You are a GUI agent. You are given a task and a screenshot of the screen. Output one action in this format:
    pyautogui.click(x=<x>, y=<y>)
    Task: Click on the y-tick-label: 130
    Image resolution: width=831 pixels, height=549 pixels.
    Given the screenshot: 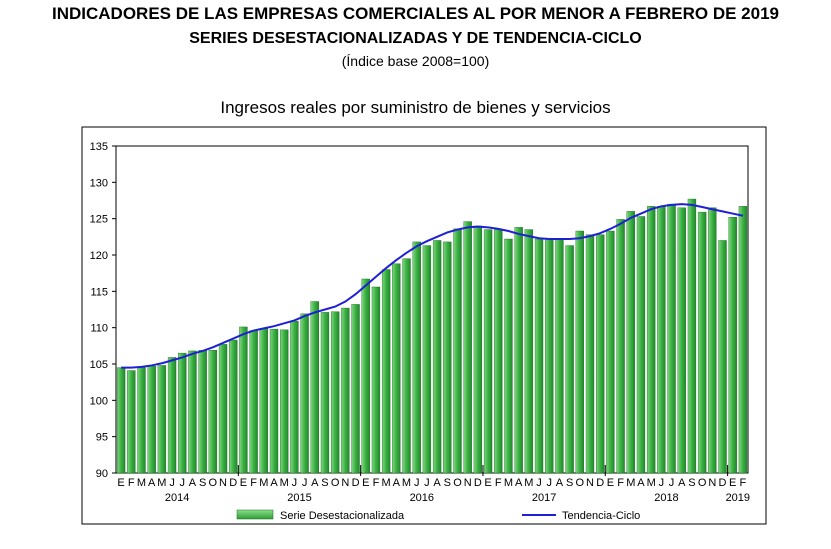 What is the action you would take?
    pyautogui.click(x=99, y=183)
    